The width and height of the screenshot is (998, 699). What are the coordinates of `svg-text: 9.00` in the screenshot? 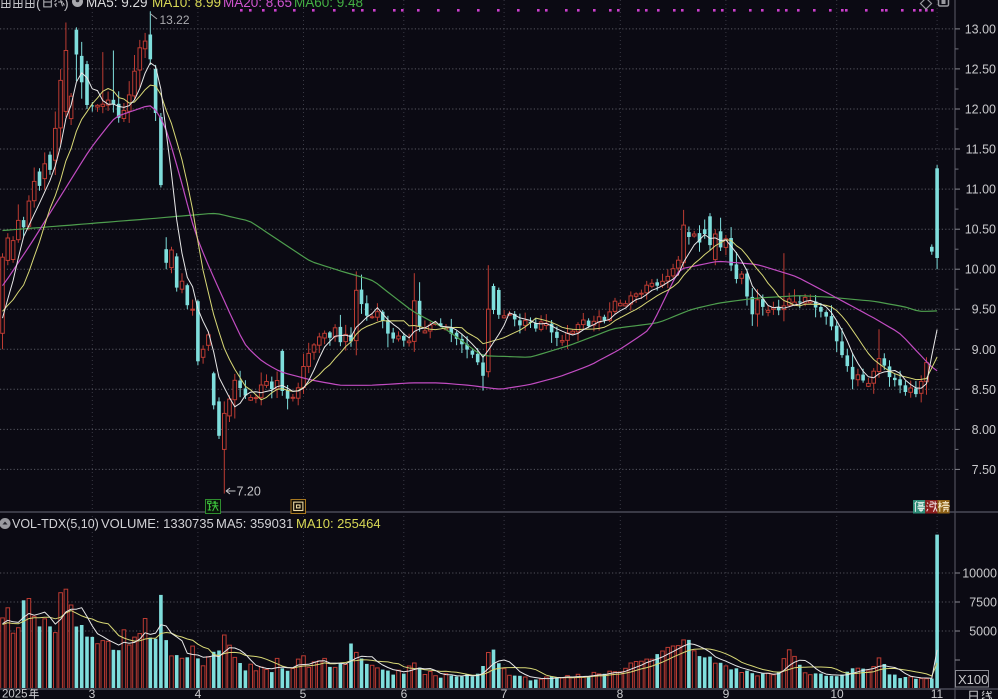 It's located at (984, 350).